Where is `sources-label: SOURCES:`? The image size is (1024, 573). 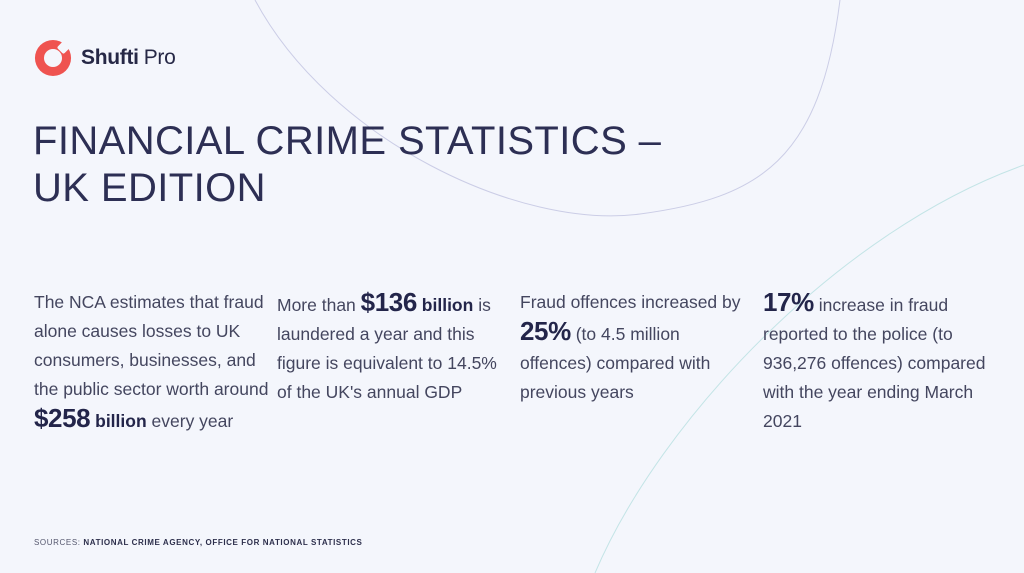
sources-label: SOURCES: is located at coordinates (57, 542).